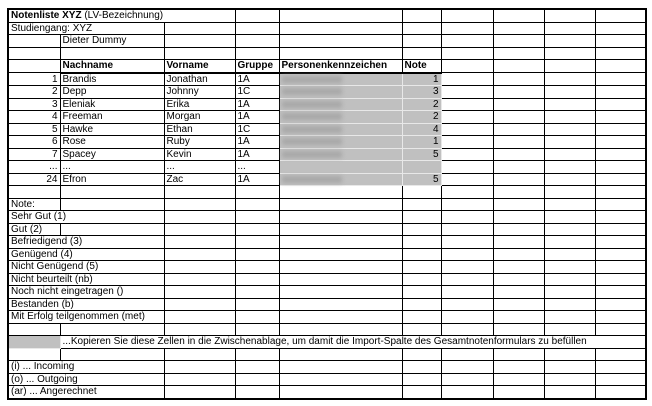 The width and height of the screenshot is (652, 406). What do you see at coordinates (86, 392) in the screenshot?
I see `mobility-legend-label: (ar) ... Angerechnet` at bounding box center [86, 392].